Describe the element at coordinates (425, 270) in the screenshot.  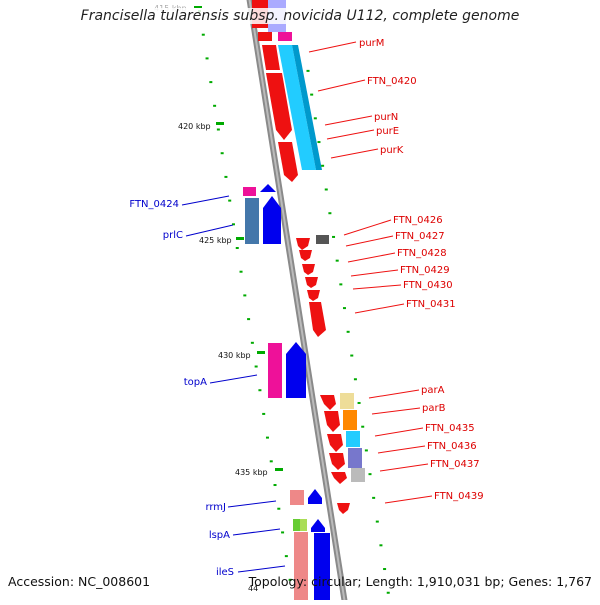
I see `gene-label: FTN_0429` at that location.